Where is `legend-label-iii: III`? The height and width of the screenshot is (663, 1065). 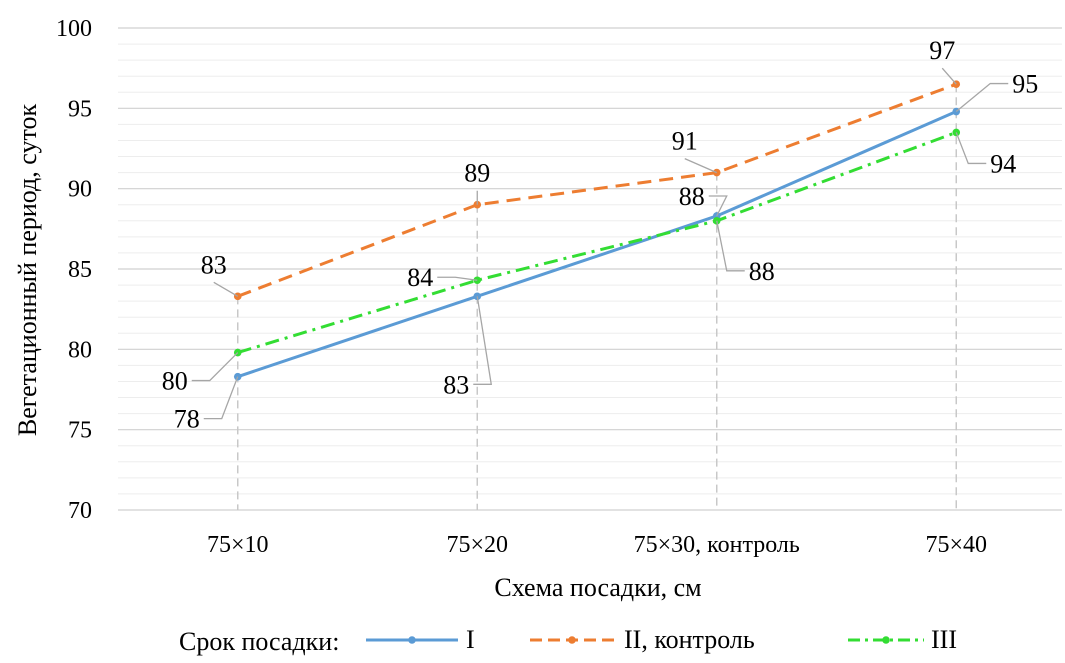 legend-label-iii: III is located at coordinates (944, 639).